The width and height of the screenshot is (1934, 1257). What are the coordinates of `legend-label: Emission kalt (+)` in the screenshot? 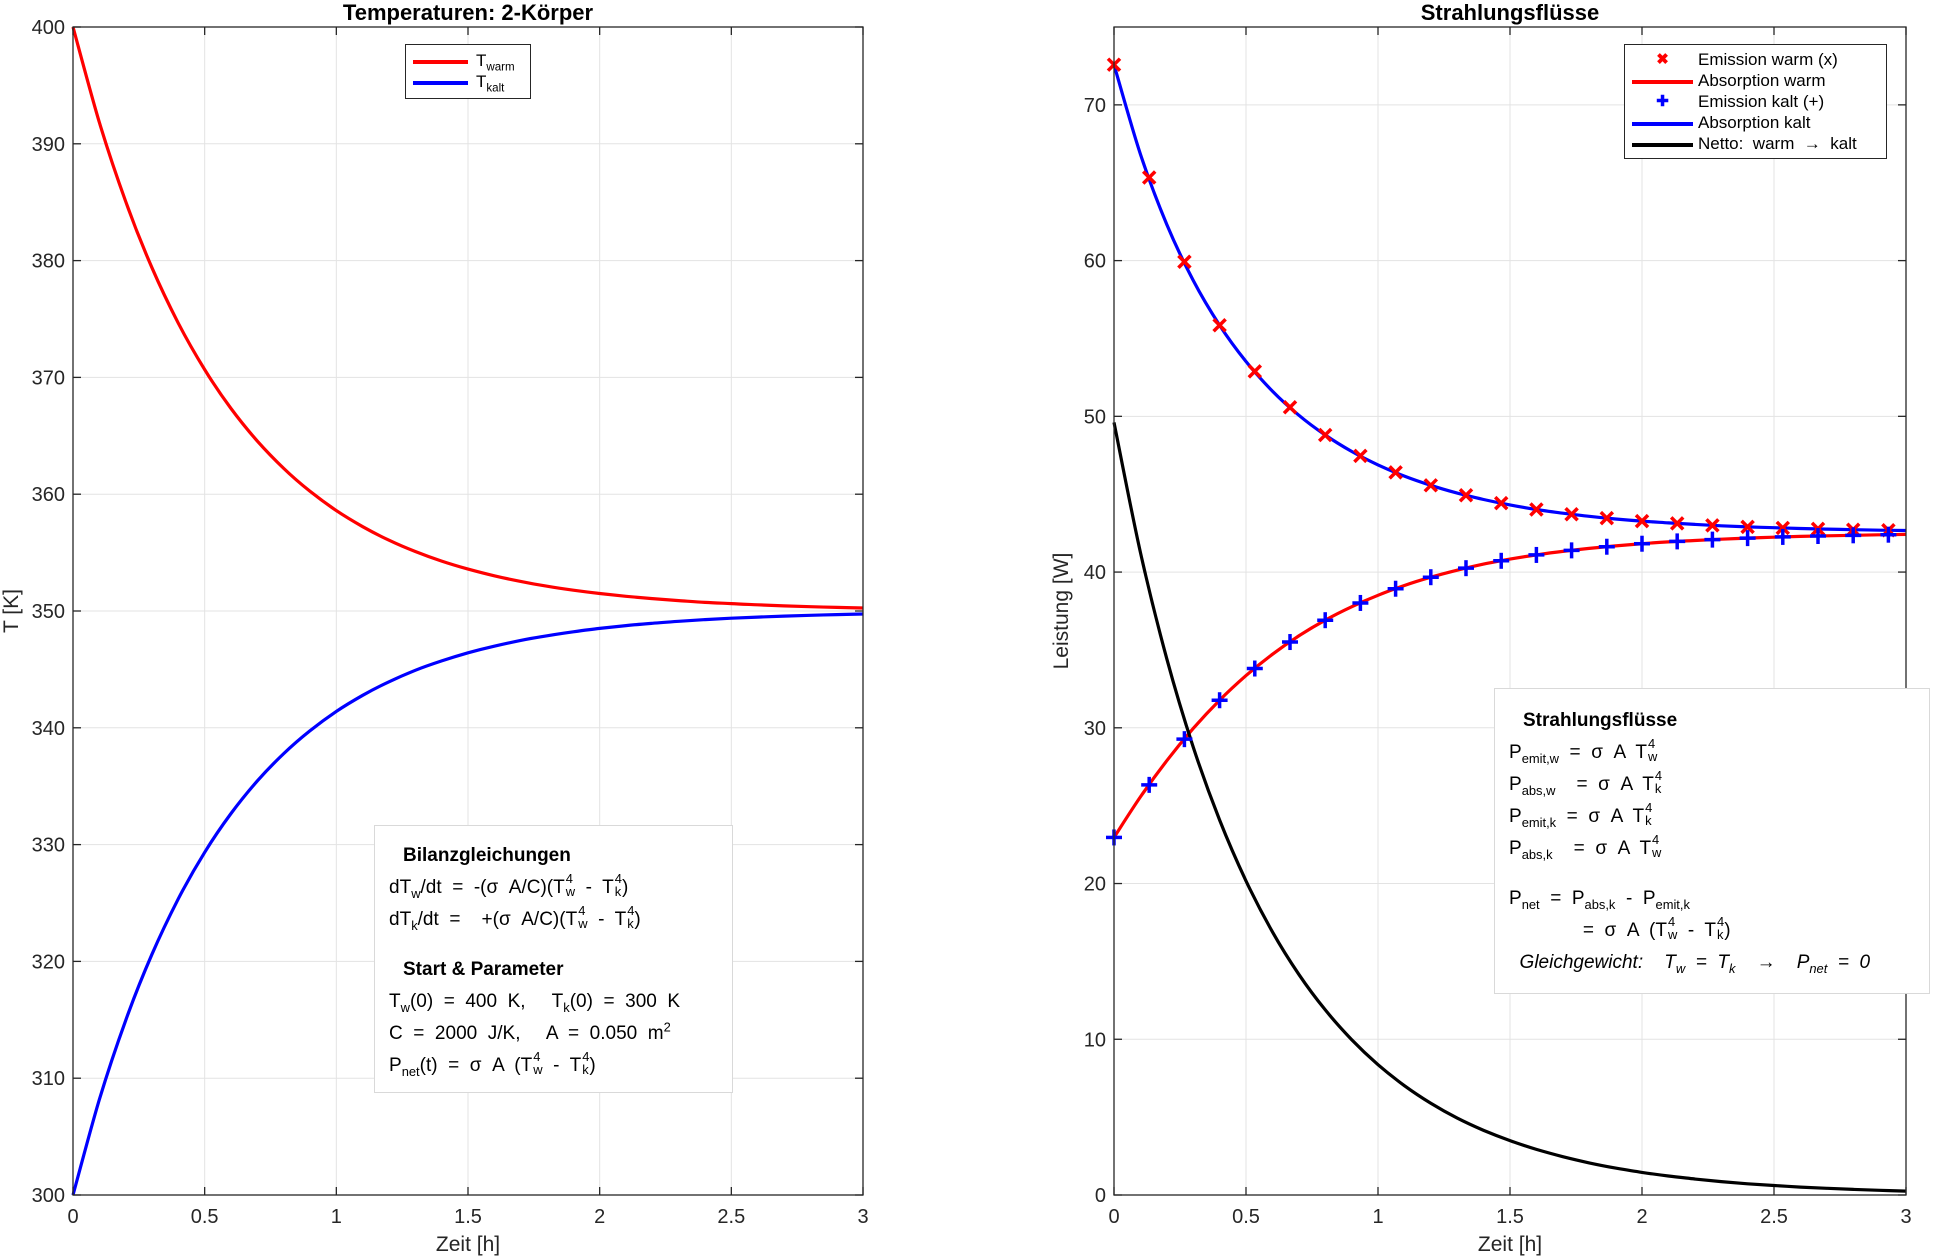 It's located at (1761, 101).